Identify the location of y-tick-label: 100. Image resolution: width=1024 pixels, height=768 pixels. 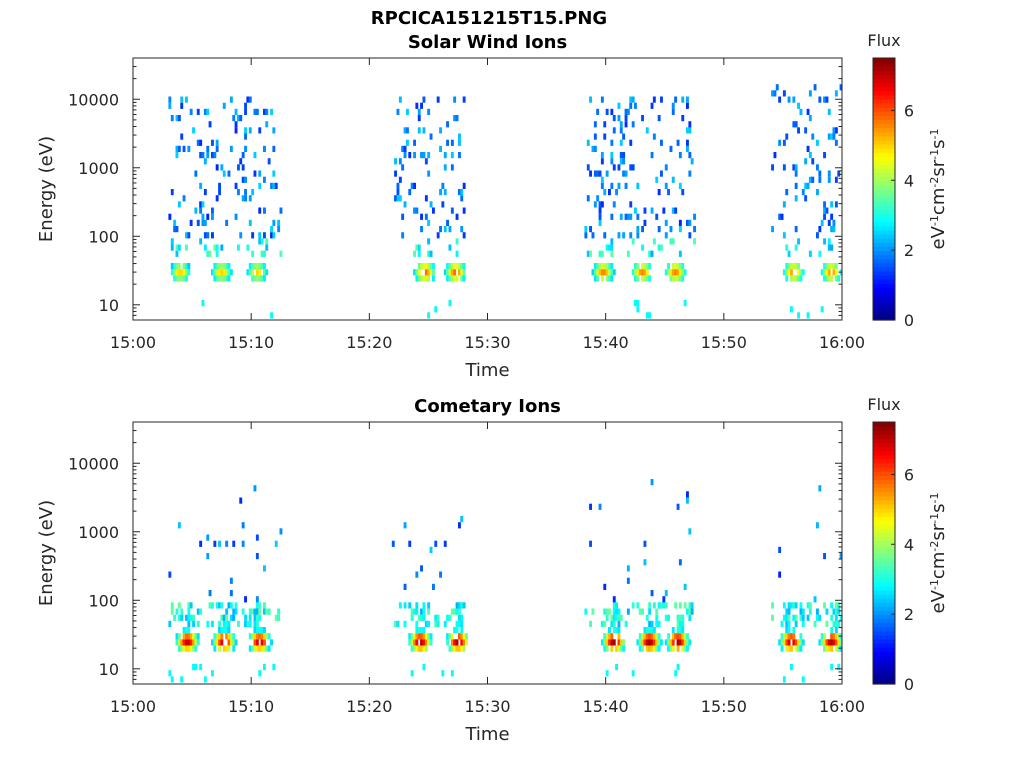
(103, 600).